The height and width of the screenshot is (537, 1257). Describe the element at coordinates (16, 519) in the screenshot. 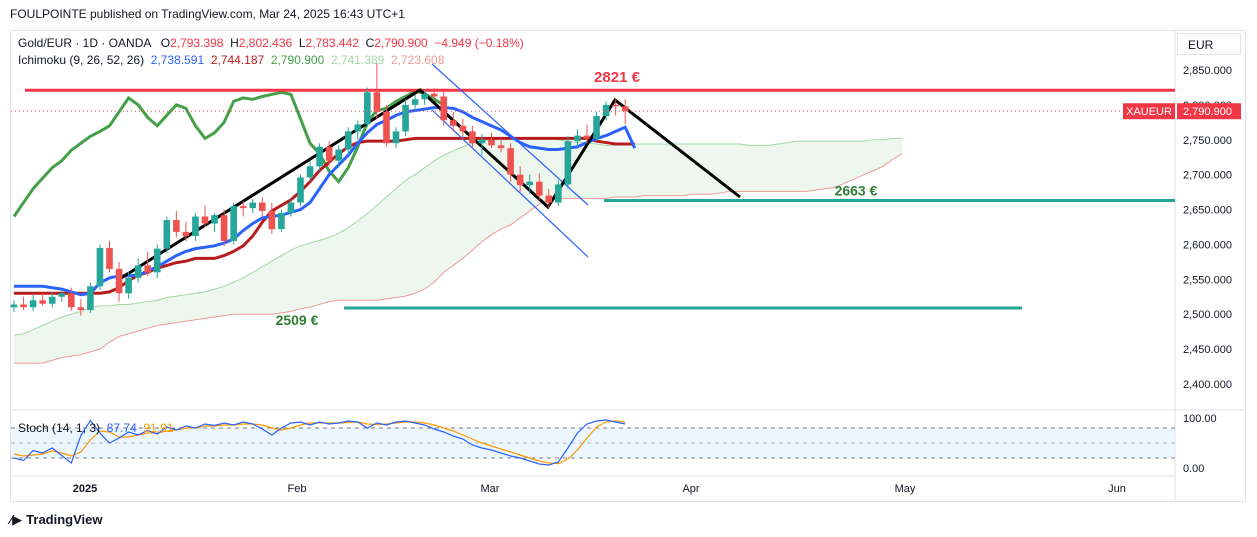

I see `tradingview-logo-icon: ⁄▶` at that location.